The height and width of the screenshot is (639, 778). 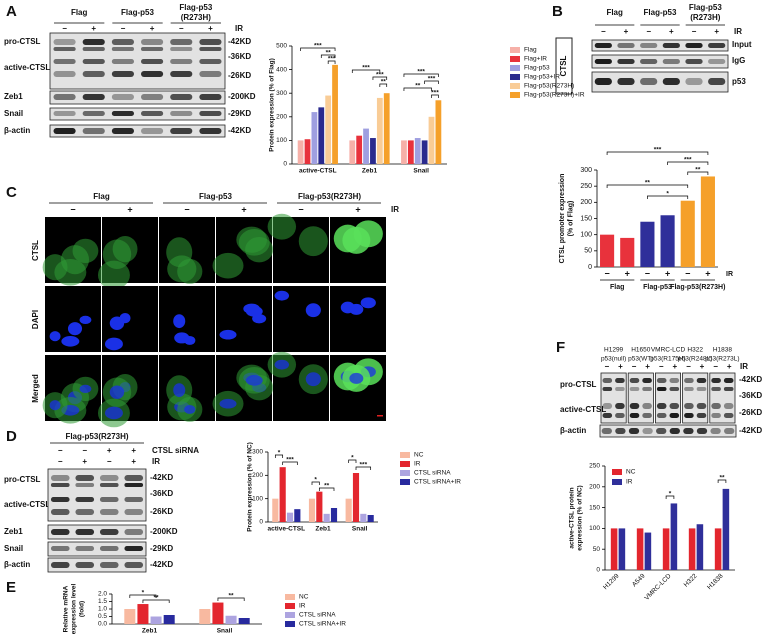 I want to click on y-axis-label: CTSL promoter expression, so click(x=562, y=219).